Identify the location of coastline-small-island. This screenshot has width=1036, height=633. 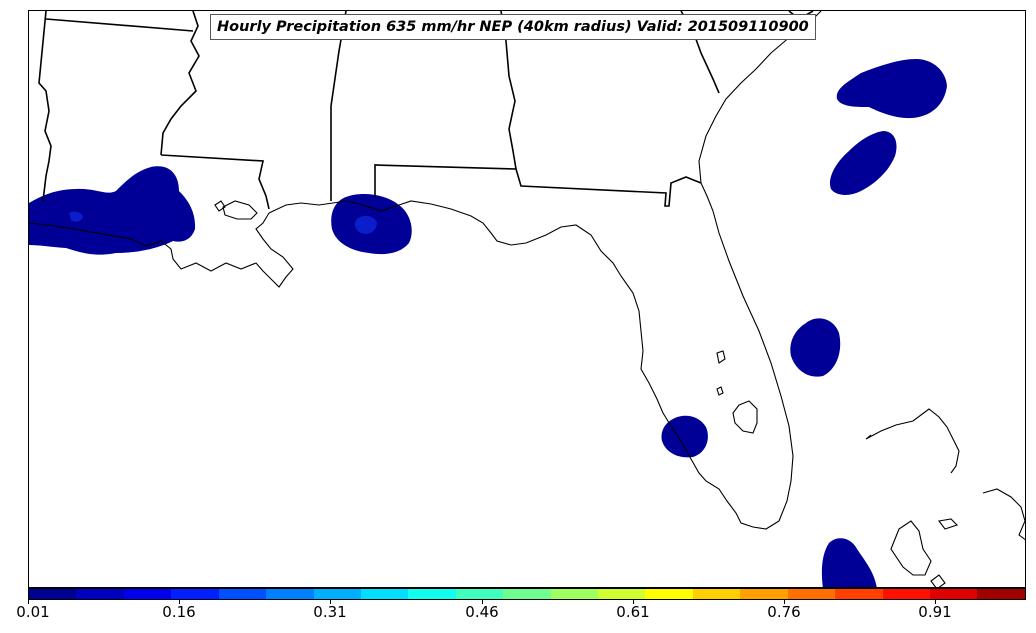
(220, 206).